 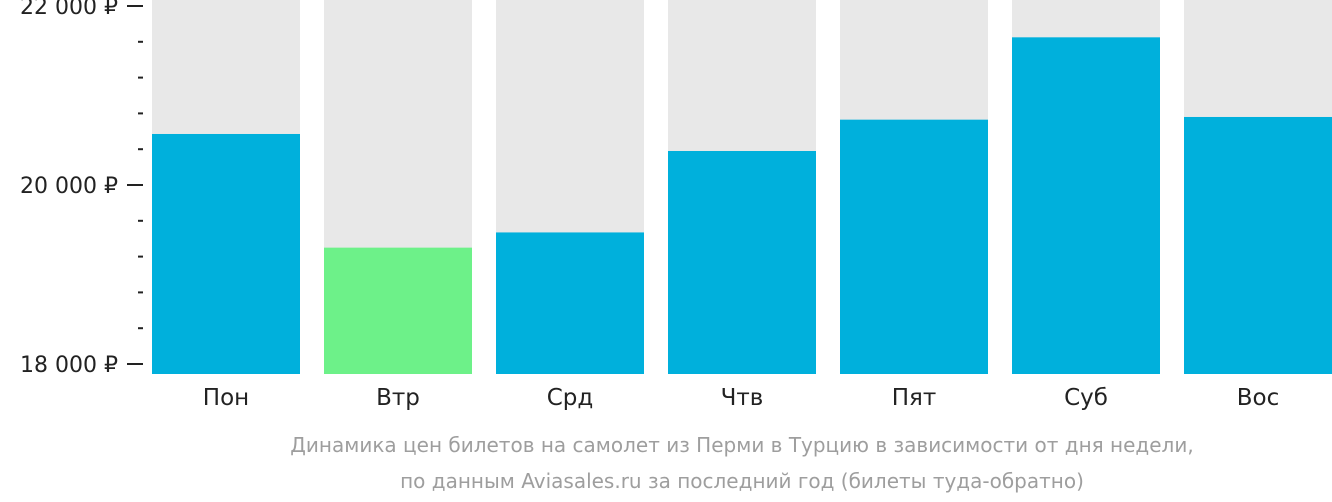 What do you see at coordinates (914, 398) in the screenshot?
I see `x-tick-label-4: Пят` at bounding box center [914, 398].